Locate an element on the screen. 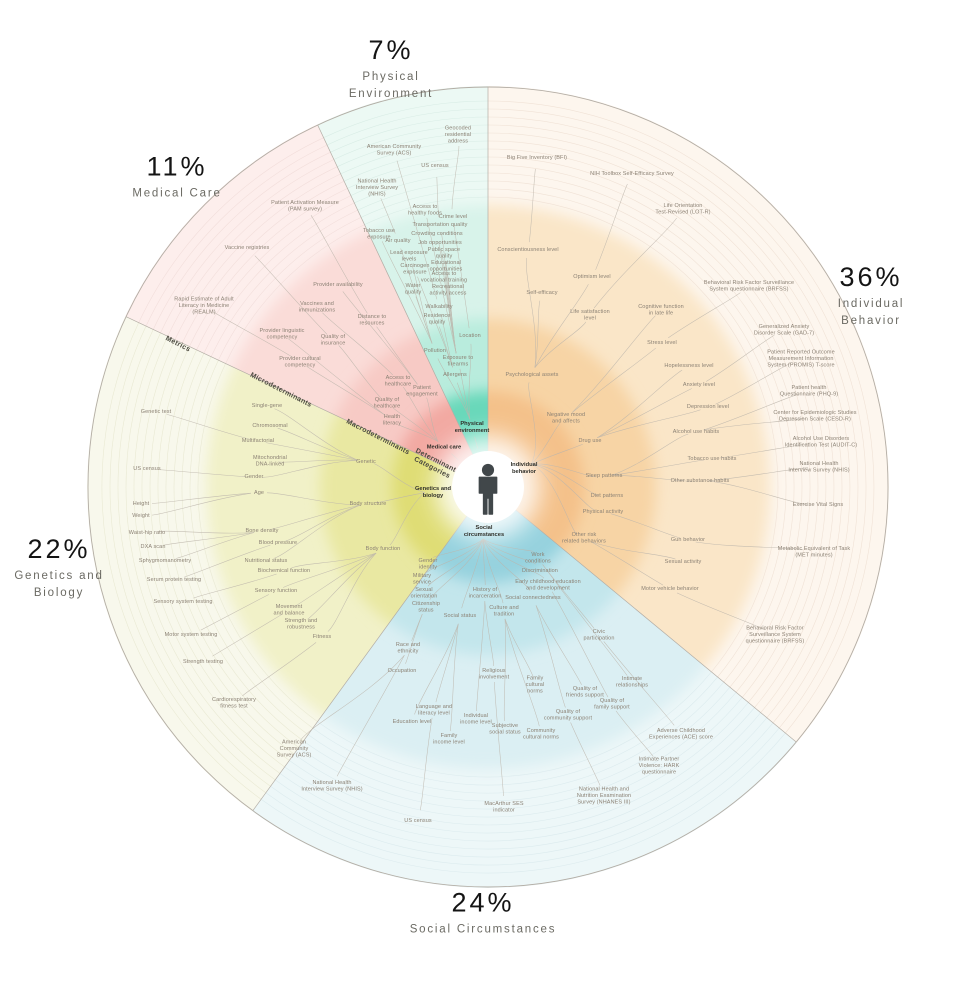 This screenshot has width=960, height=981. sector-name: Medical Care is located at coordinates (177, 193).